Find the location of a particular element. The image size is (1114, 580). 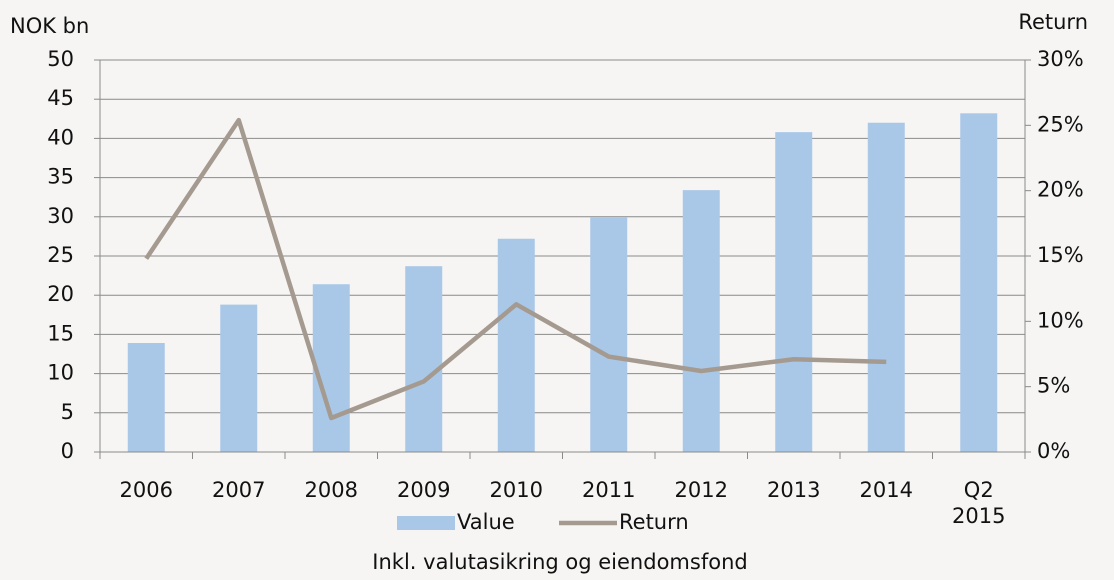

legend-swatch is located at coordinates (426, 523).